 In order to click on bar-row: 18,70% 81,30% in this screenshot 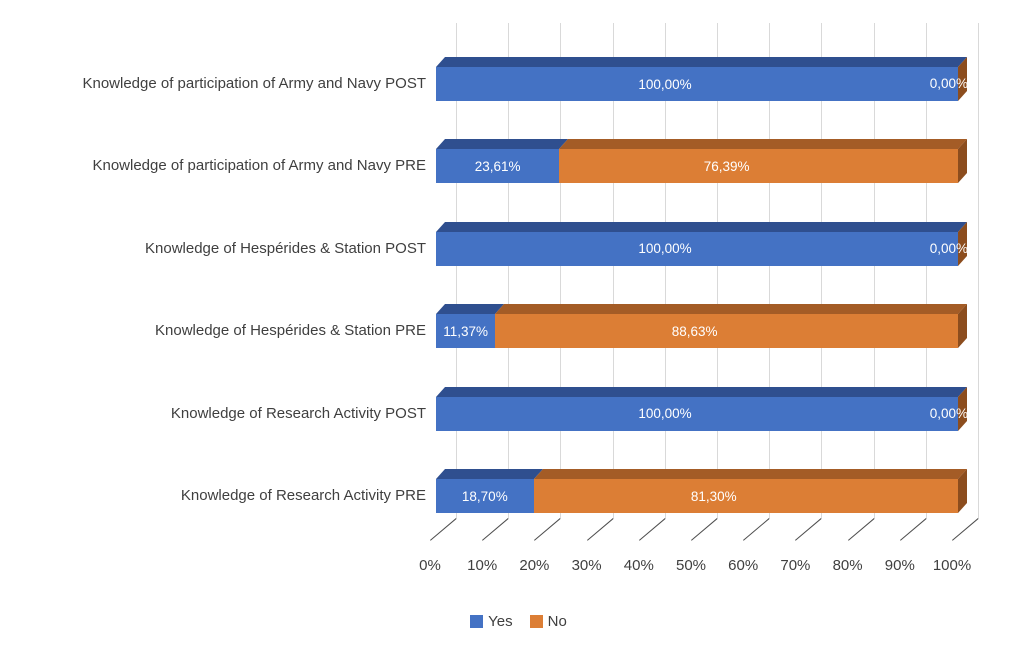, I will do `click(701, 491)`.